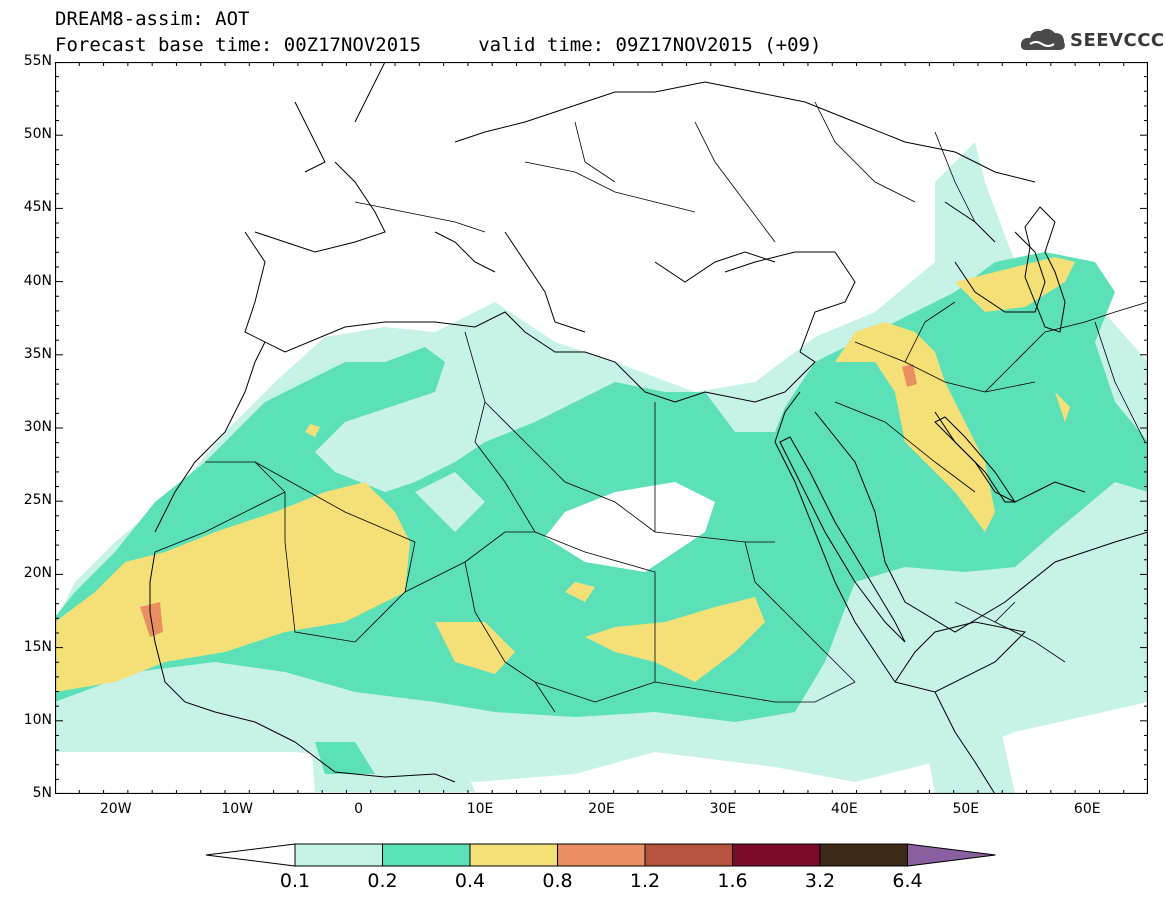  Describe the element at coordinates (1117, 40) in the screenshot. I see `logo-text: SEEVCCC` at that location.